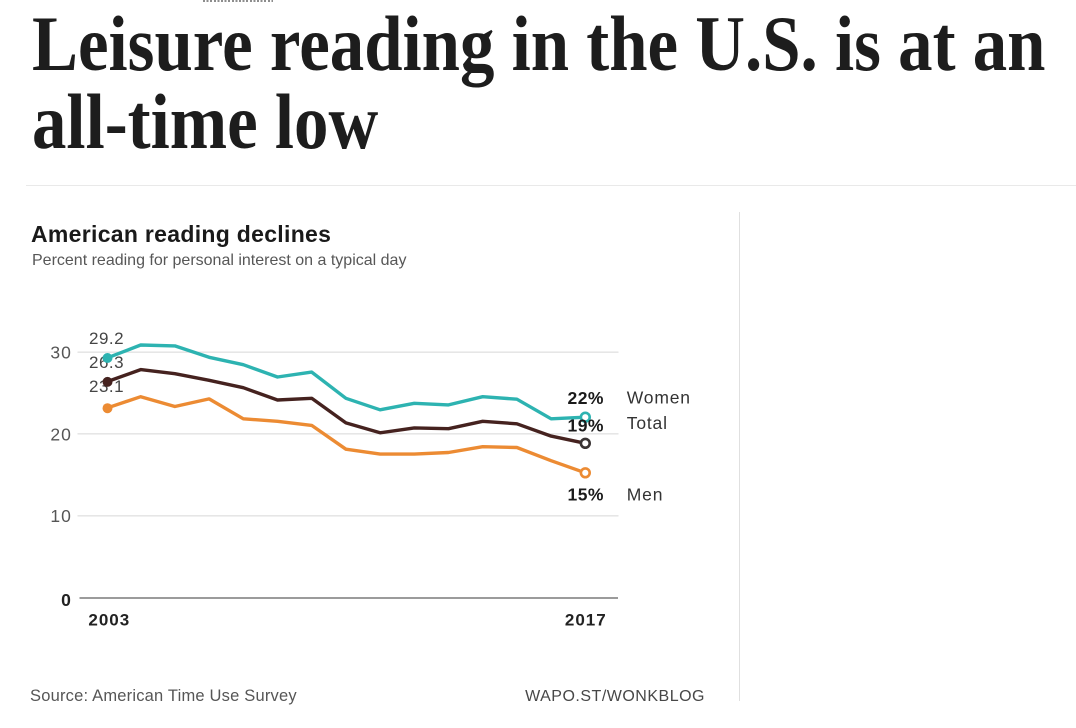 This screenshot has width=1076, height=728. Describe the element at coordinates (659, 398) in the screenshot. I see `svg-text: Women` at that location.